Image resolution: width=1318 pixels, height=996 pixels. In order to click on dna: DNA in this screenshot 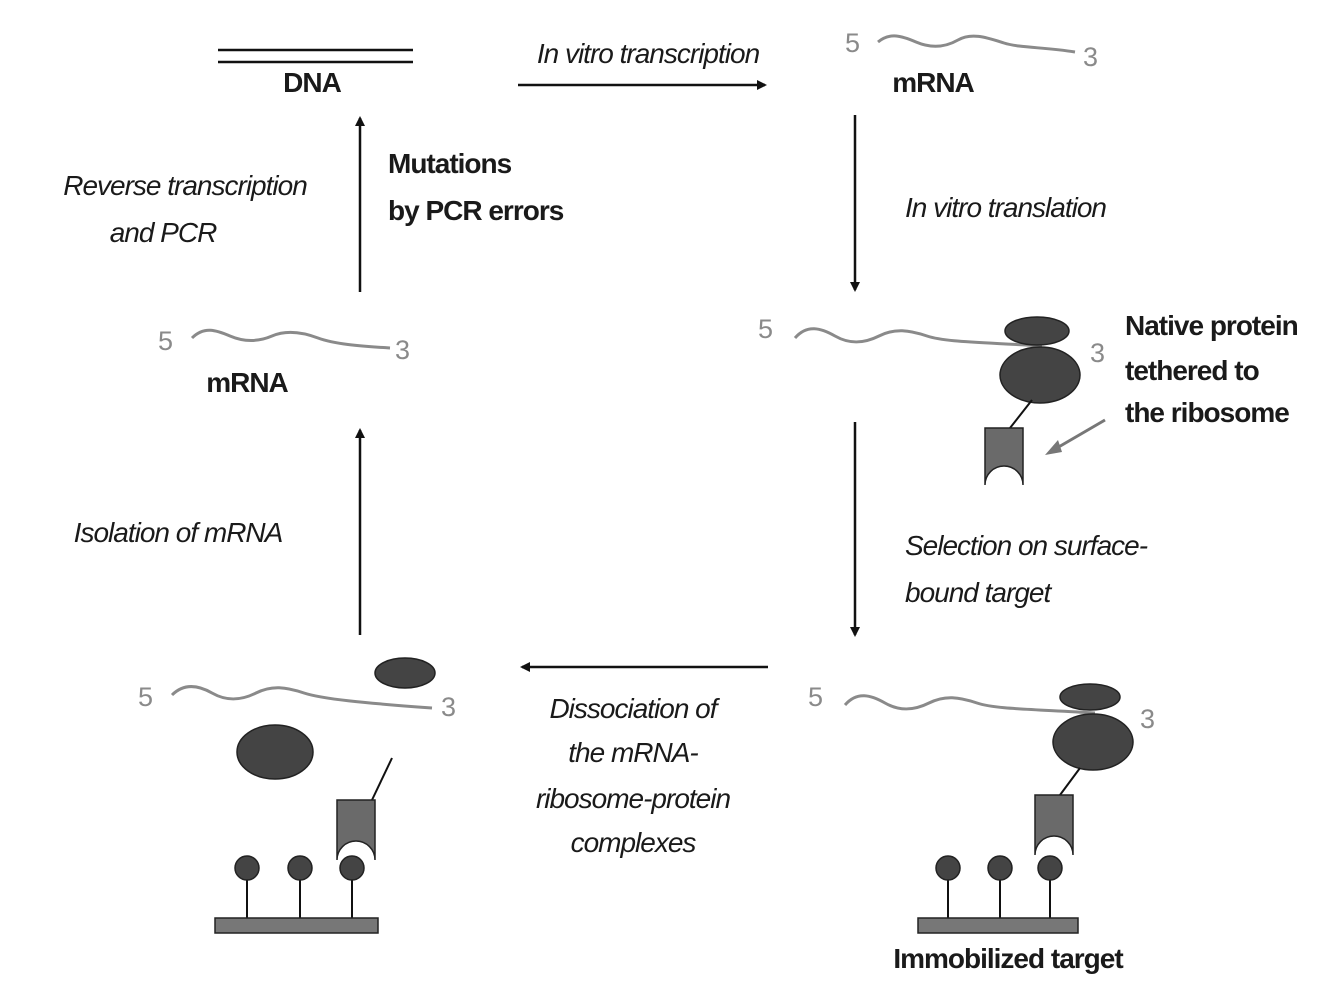, I will do `click(315, 73)`.